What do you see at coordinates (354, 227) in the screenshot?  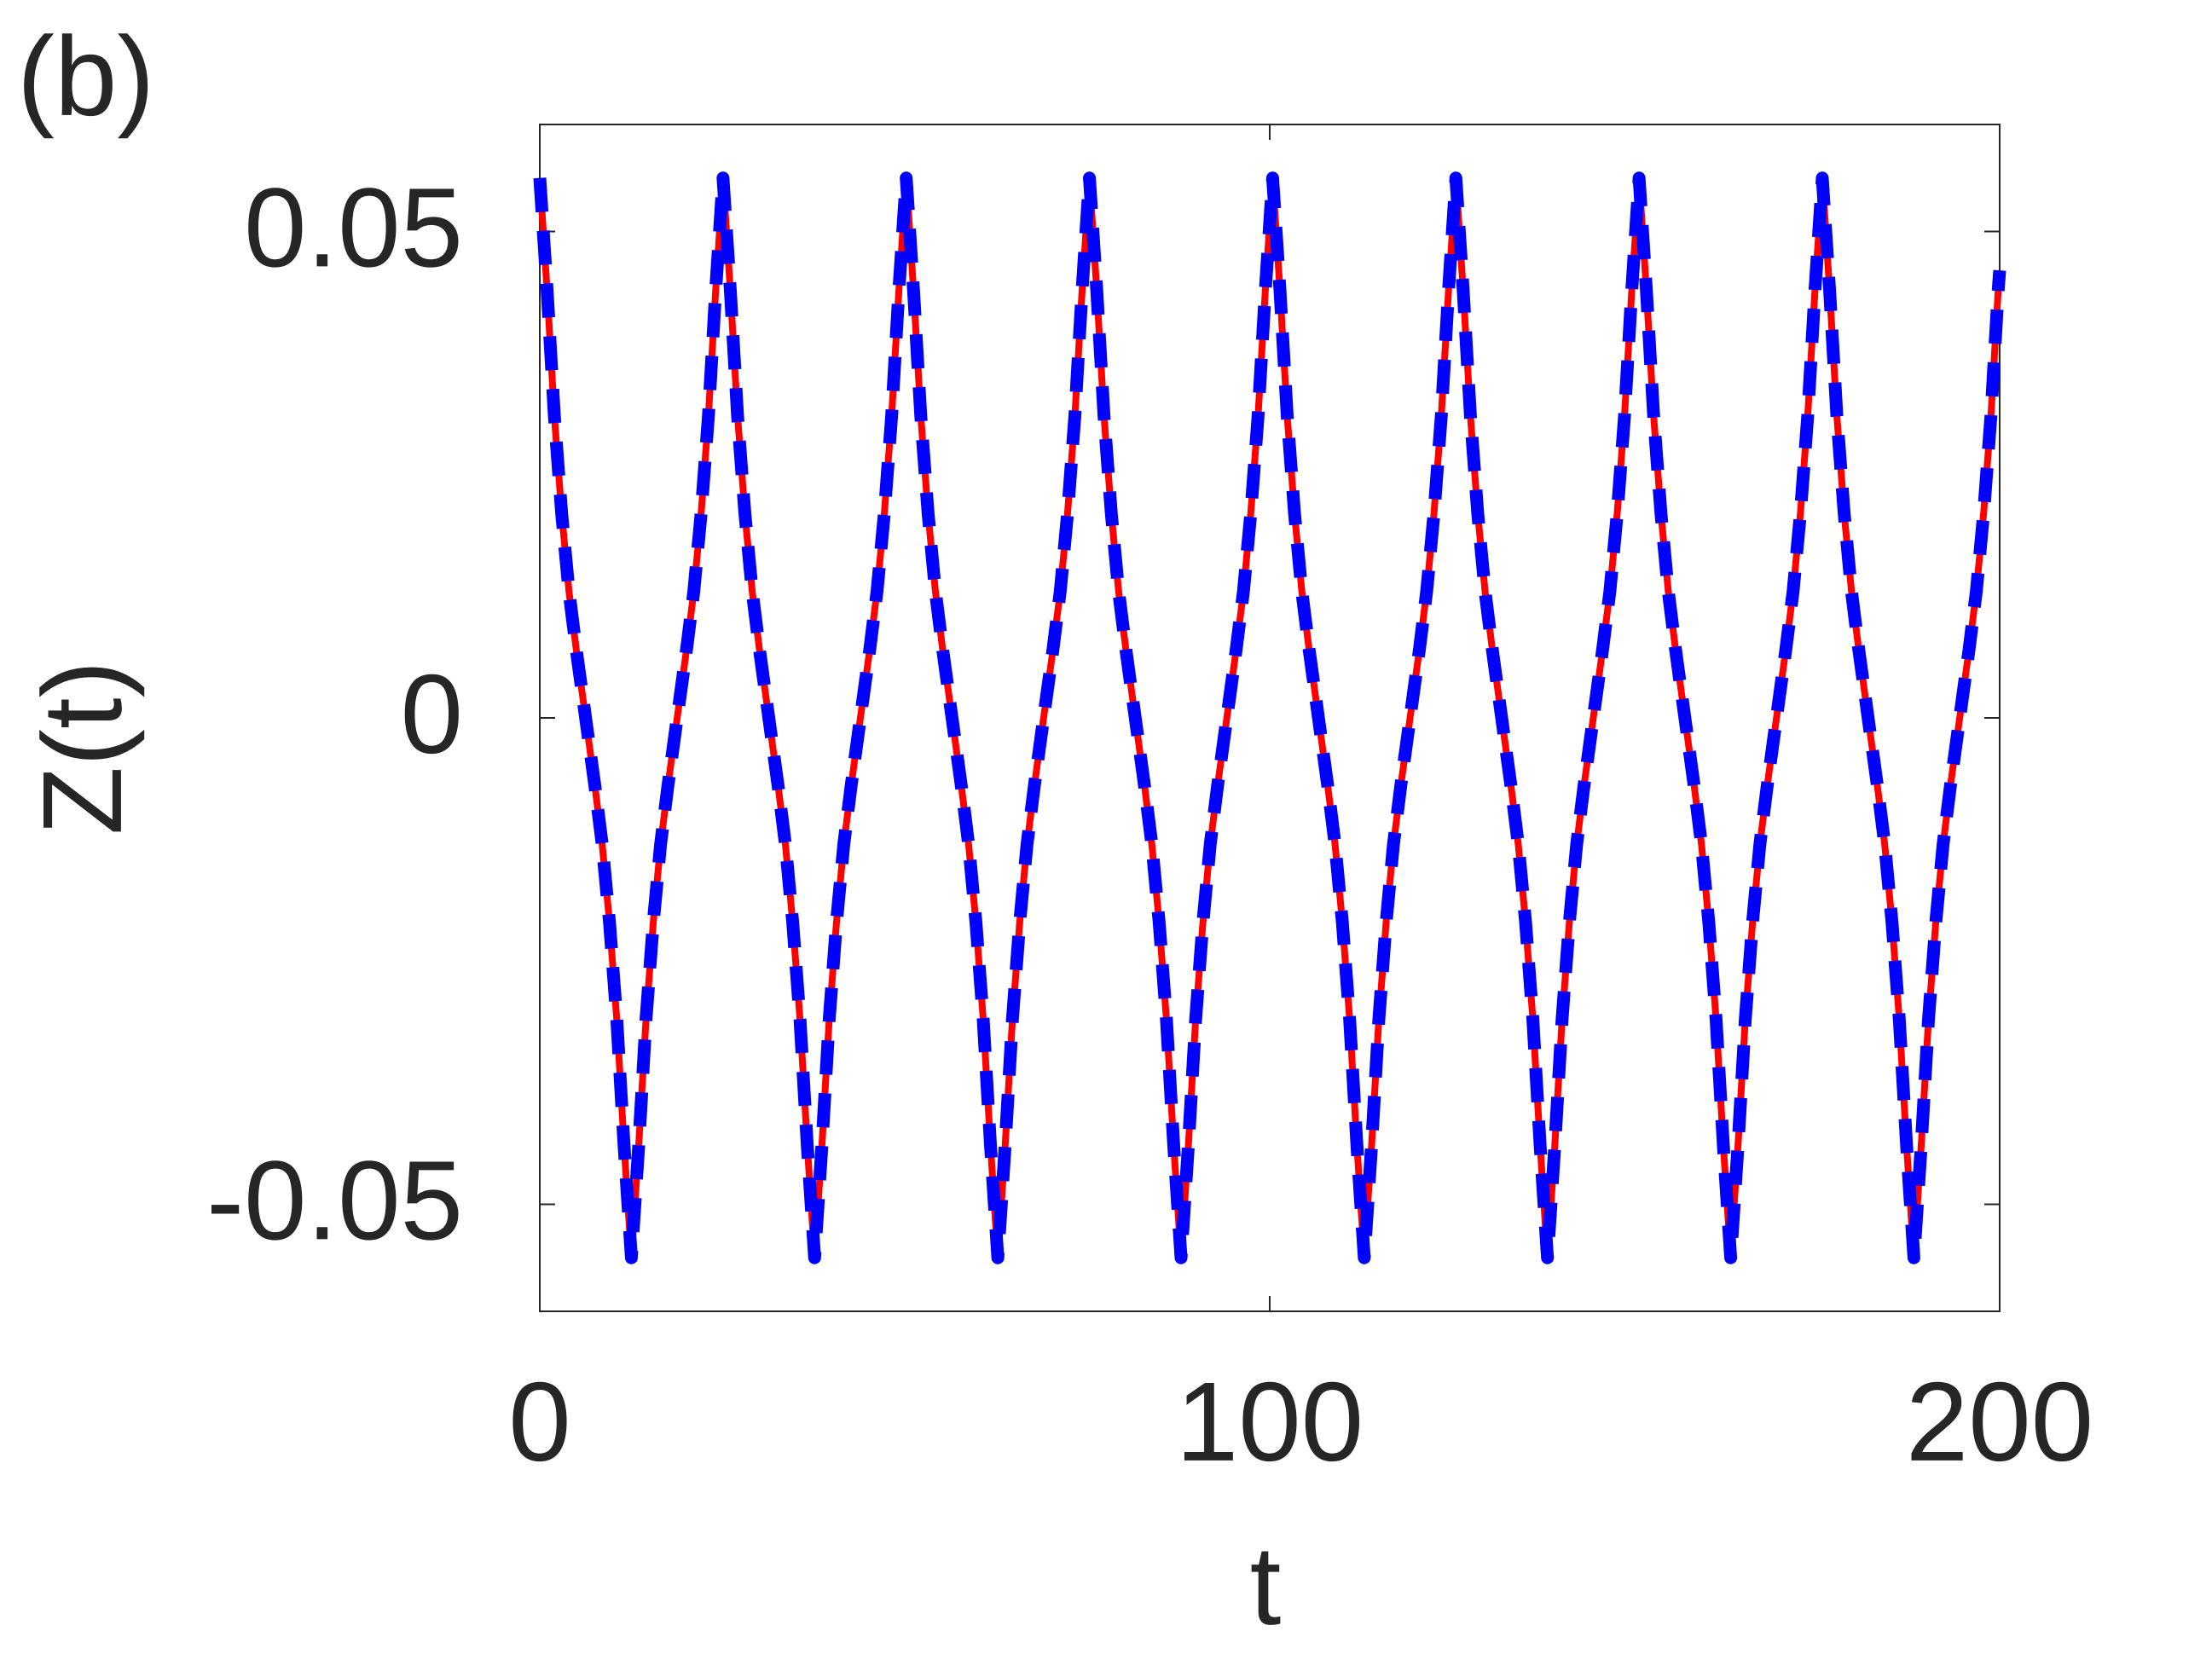 I see `y-tick-label: 0.05` at bounding box center [354, 227].